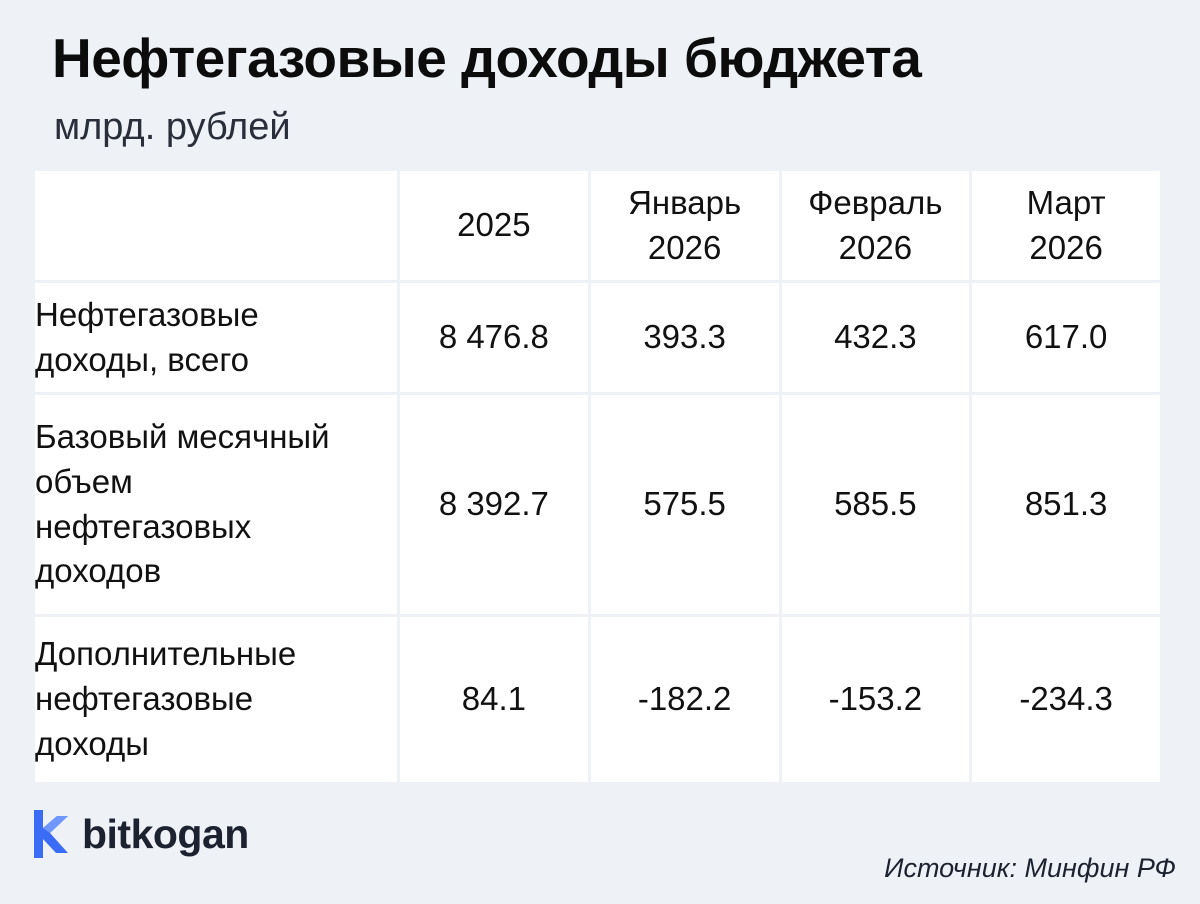  Describe the element at coordinates (875, 225) in the screenshot. I see `column-header: Февраль 2026` at that location.